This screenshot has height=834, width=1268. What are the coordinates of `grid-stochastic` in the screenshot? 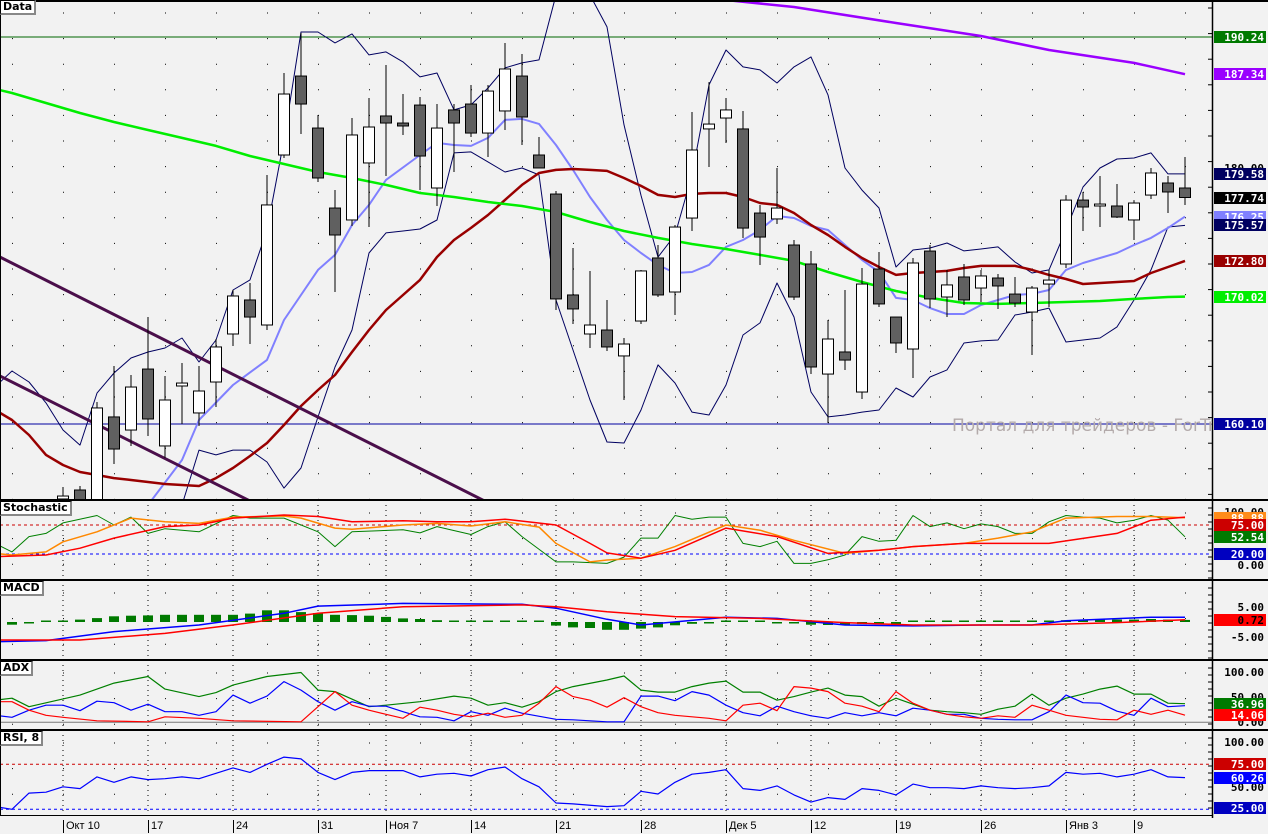 It's located at (606, 540).